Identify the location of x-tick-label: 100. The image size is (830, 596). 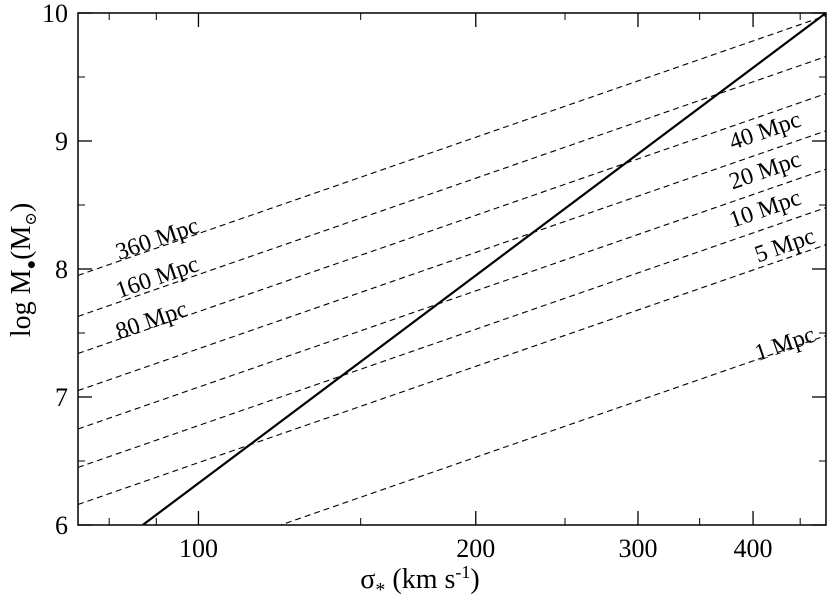
(198, 548).